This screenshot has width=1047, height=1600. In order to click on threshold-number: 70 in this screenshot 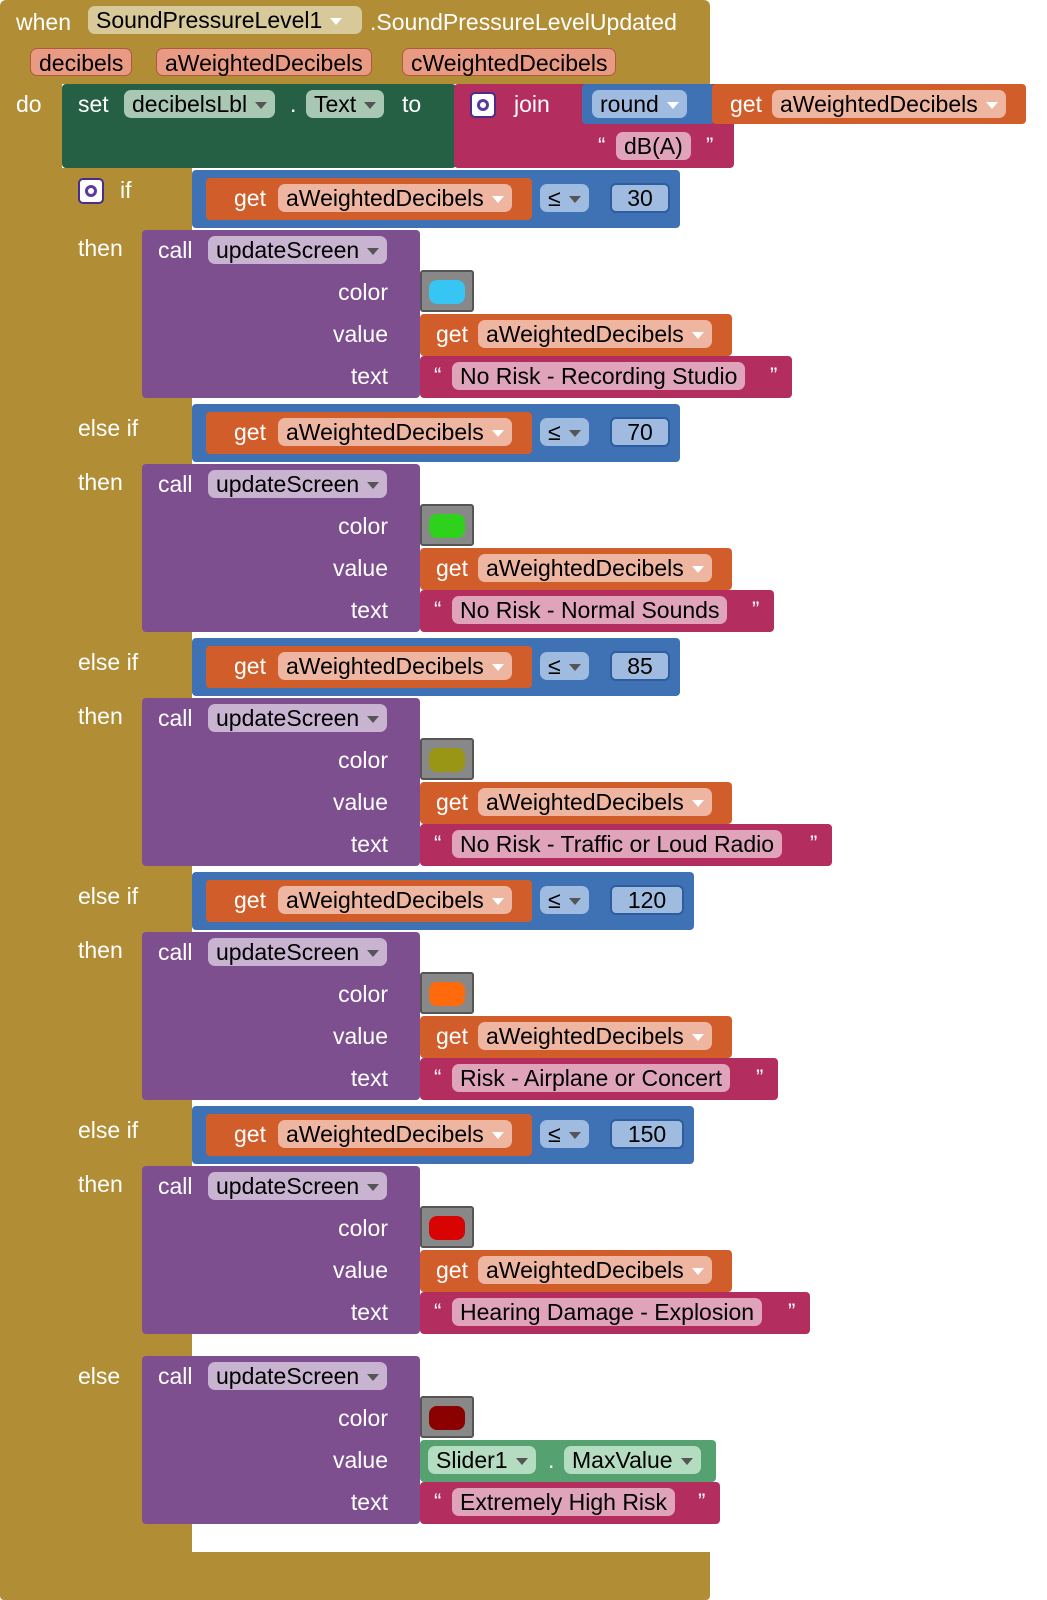, I will do `click(640, 432)`.